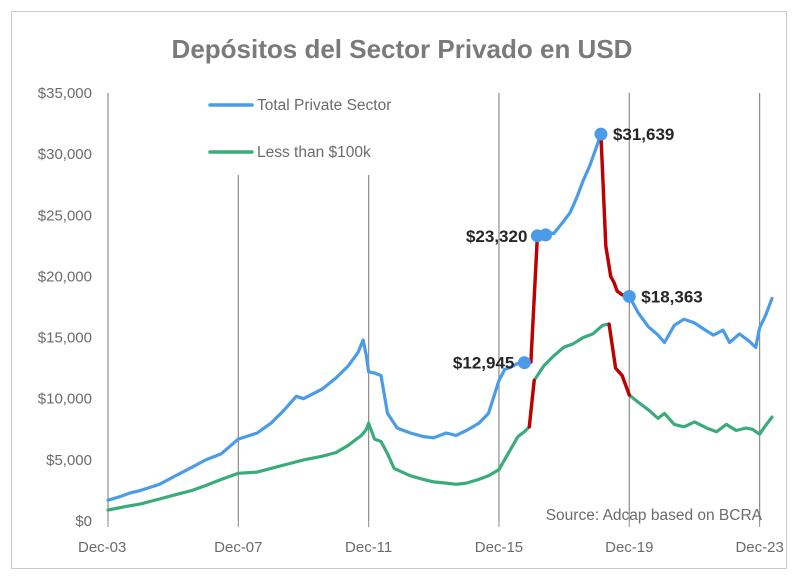  I want to click on x-tick-label: Dec-23, so click(759, 547).